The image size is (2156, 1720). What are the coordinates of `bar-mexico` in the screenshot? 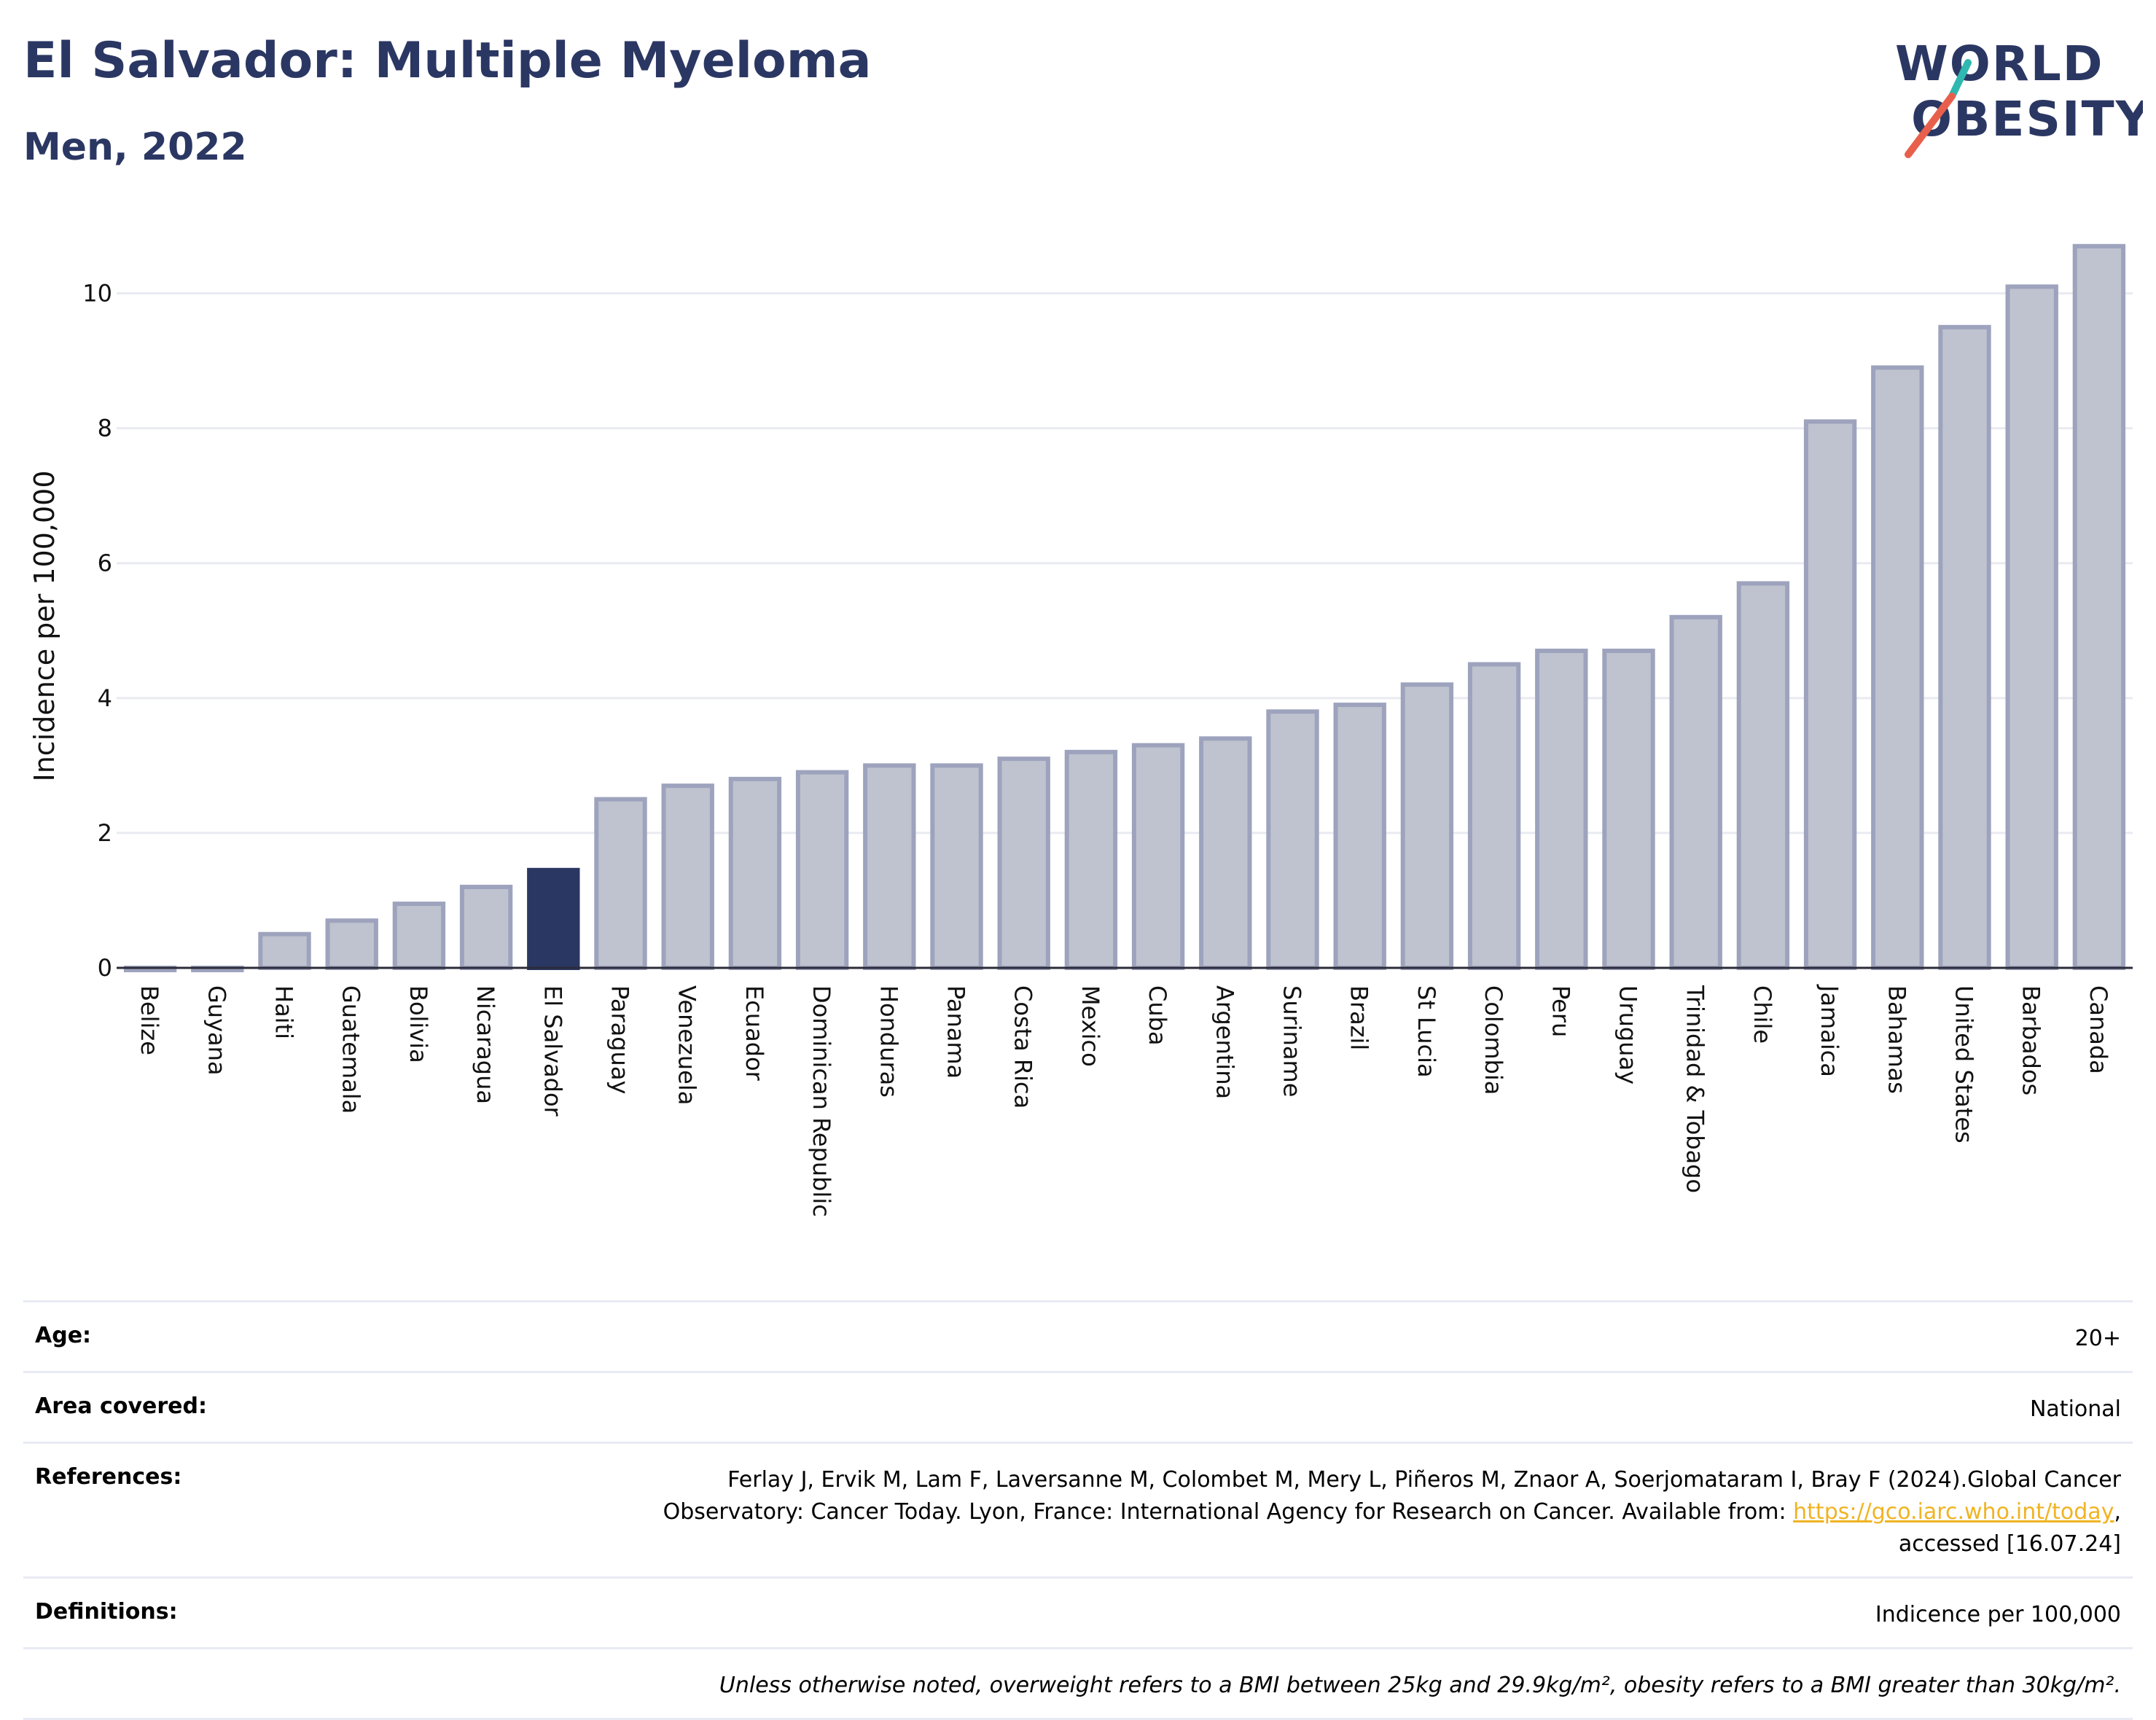 It's located at (1091, 859).